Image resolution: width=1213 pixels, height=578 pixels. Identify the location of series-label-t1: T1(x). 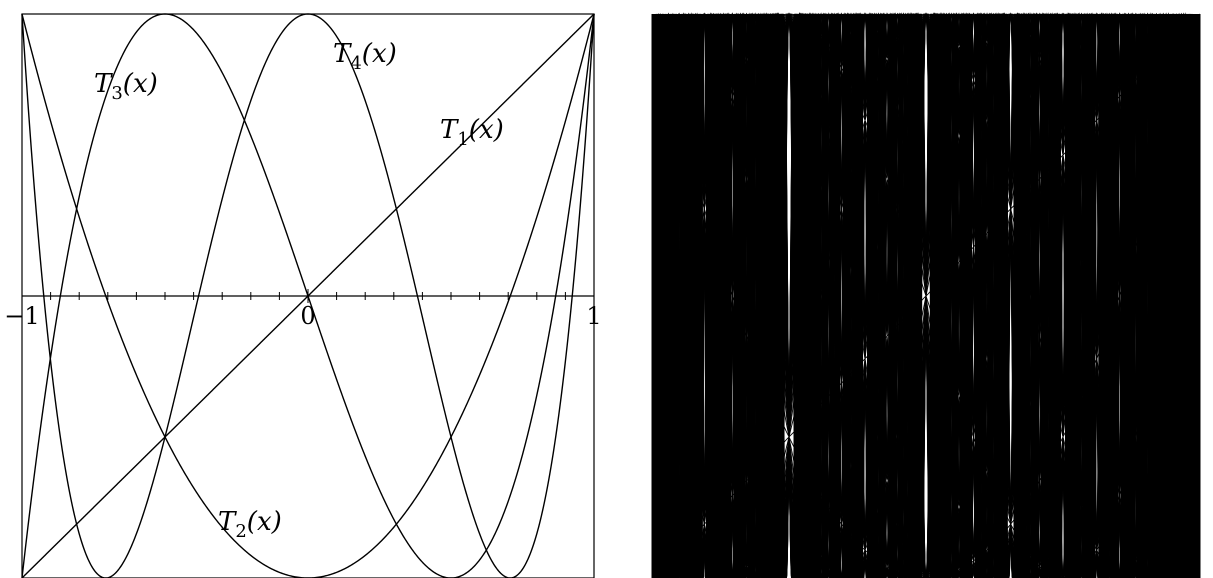
(472, 132).